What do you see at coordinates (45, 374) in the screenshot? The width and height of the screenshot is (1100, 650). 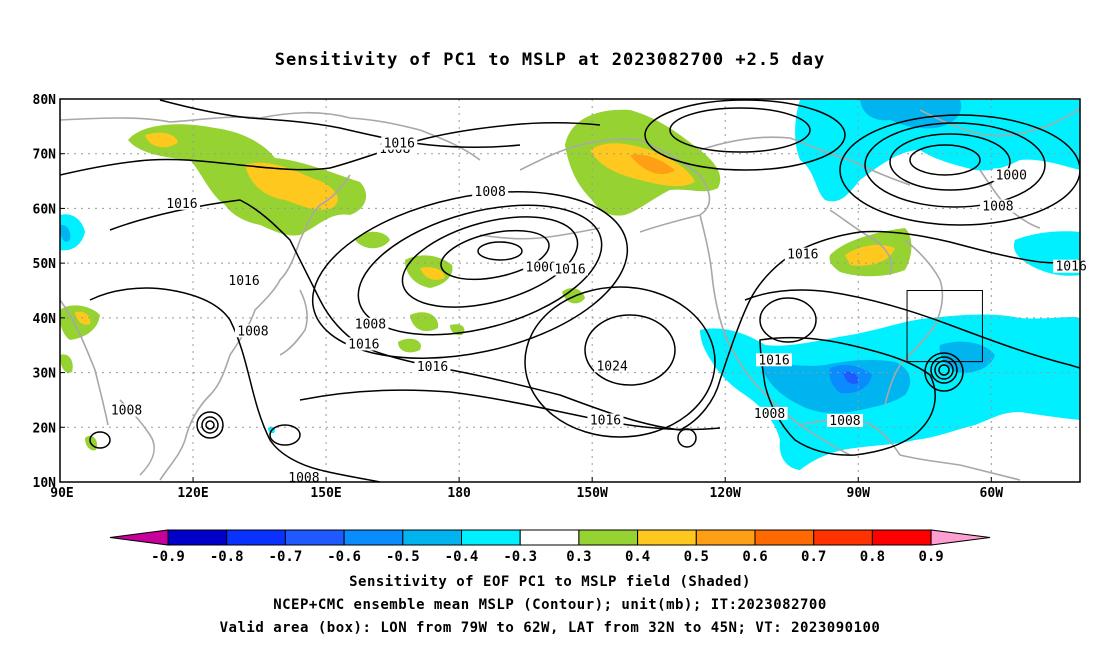 I see `lat-label: 30N` at bounding box center [45, 374].